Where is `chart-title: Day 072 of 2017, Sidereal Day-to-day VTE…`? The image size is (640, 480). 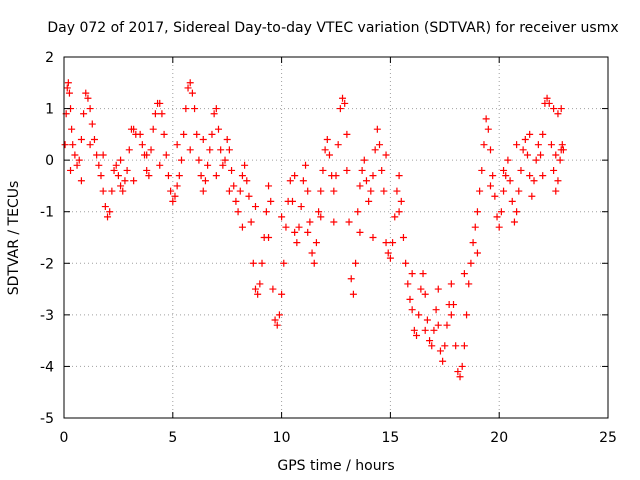 chart-title: Day 072 of 2017, Sidereal Day-to-day VTE… is located at coordinates (332, 28).